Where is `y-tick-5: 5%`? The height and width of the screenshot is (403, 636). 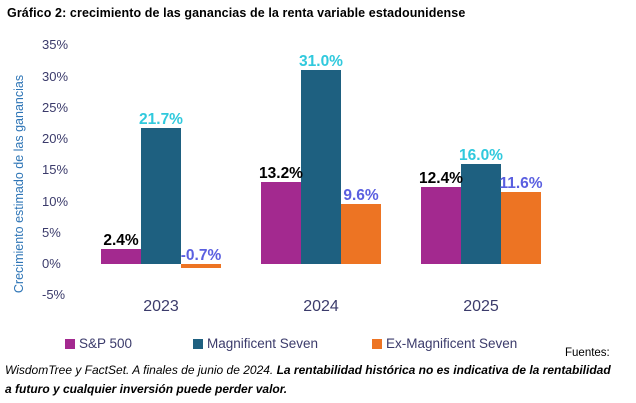 y-tick-5: 5% is located at coordinates (51, 232).